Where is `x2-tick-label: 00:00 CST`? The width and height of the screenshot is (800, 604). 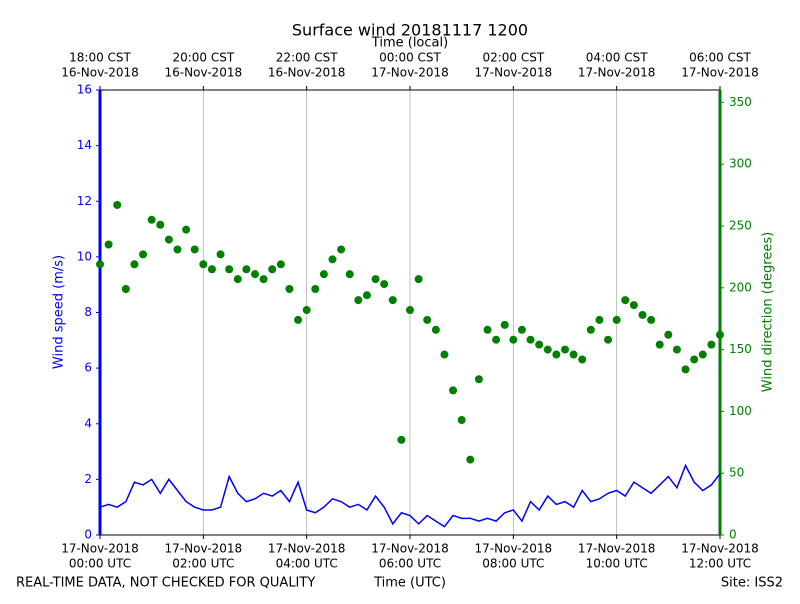
x2-tick-label: 00:00 CST is located at coordinates (410, 58).